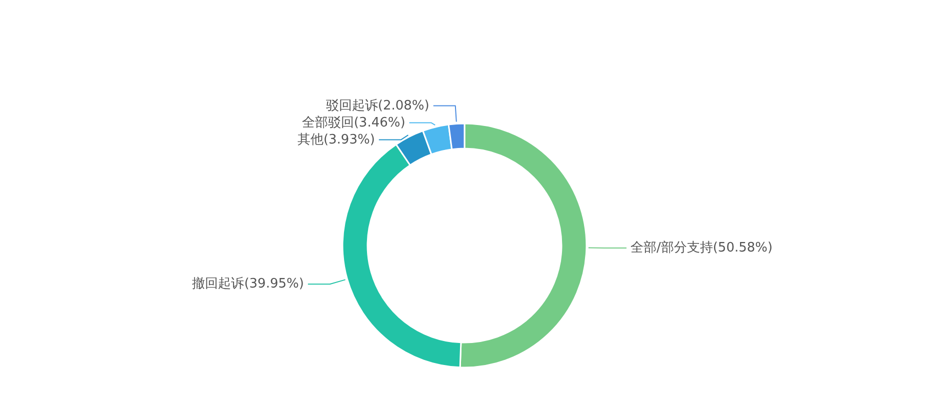 Image resolution: width=928 pixels, height=407 pixels. Describe the element at coordinates (701, 248) in the screenshot. I see `slice-label: 全部/部分支持(50.58%)` at that location.